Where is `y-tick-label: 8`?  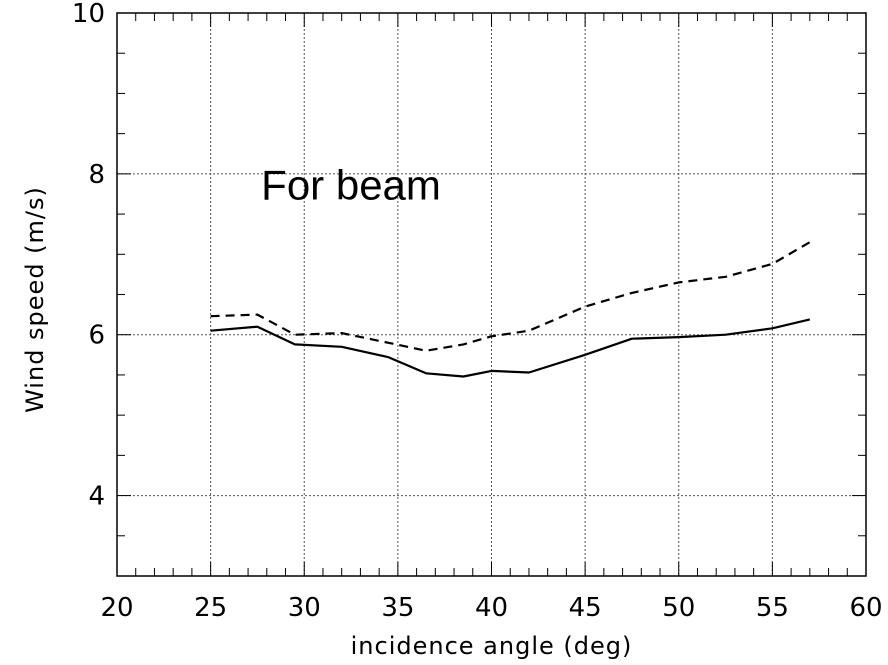 y-tick-label: 8 is located at coordinates (96, 175).